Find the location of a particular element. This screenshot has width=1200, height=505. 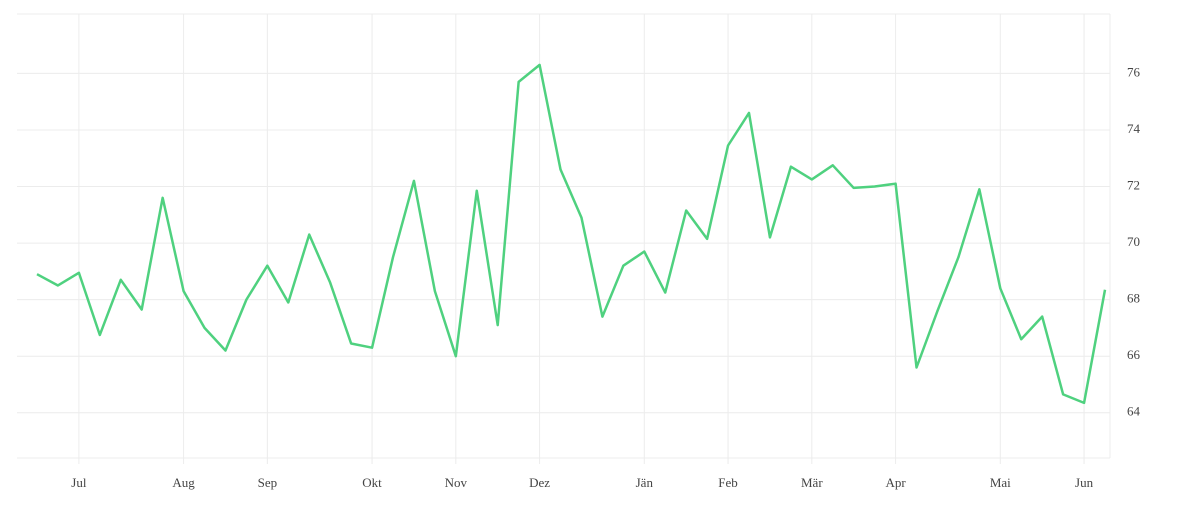

y-tick-label: 76 is located at coordinates (1134, 71).